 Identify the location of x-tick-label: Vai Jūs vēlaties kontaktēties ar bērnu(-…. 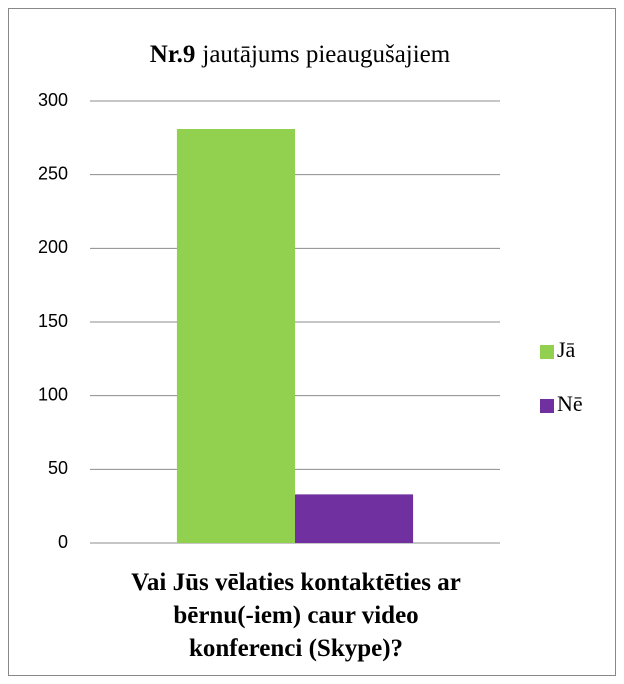
(296, 615).